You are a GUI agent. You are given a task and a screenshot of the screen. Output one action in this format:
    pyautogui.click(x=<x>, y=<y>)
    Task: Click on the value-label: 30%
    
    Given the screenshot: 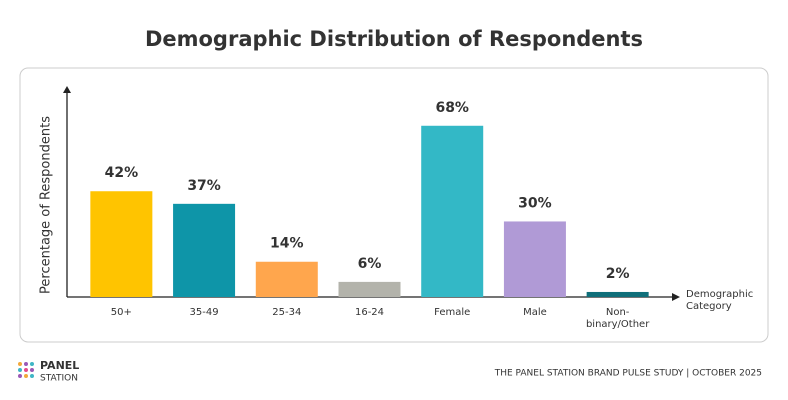 What is the action you would take?
    pyautogui.click(x=535, y=203)
    